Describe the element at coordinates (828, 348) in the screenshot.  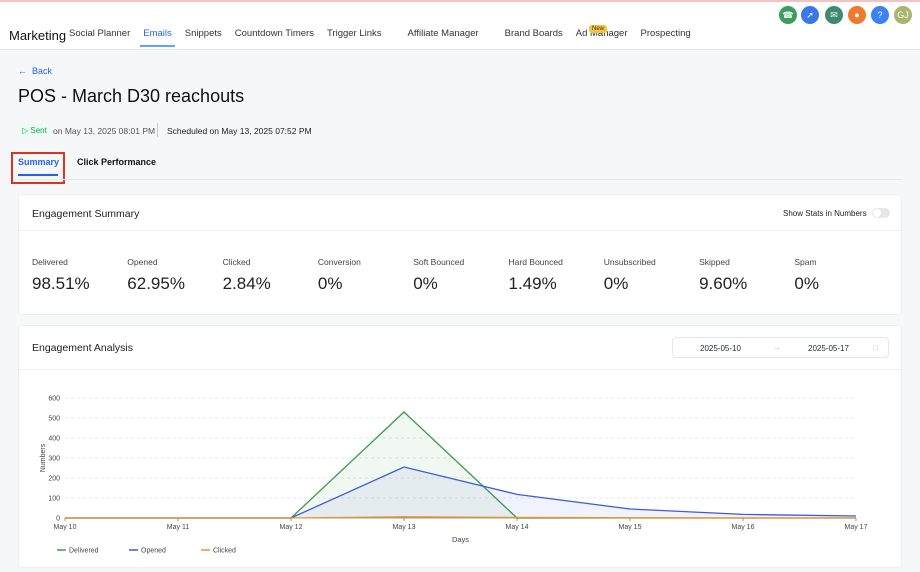
I see `date-to: 2025-05-17` at that location.